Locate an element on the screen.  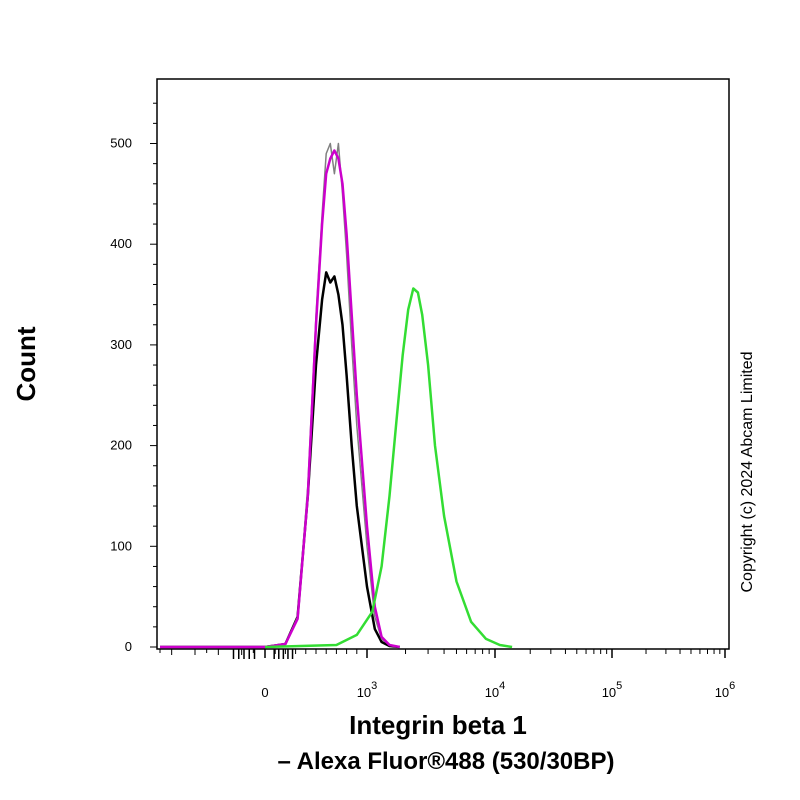
histogram-green is located at coordinates (388, 468).